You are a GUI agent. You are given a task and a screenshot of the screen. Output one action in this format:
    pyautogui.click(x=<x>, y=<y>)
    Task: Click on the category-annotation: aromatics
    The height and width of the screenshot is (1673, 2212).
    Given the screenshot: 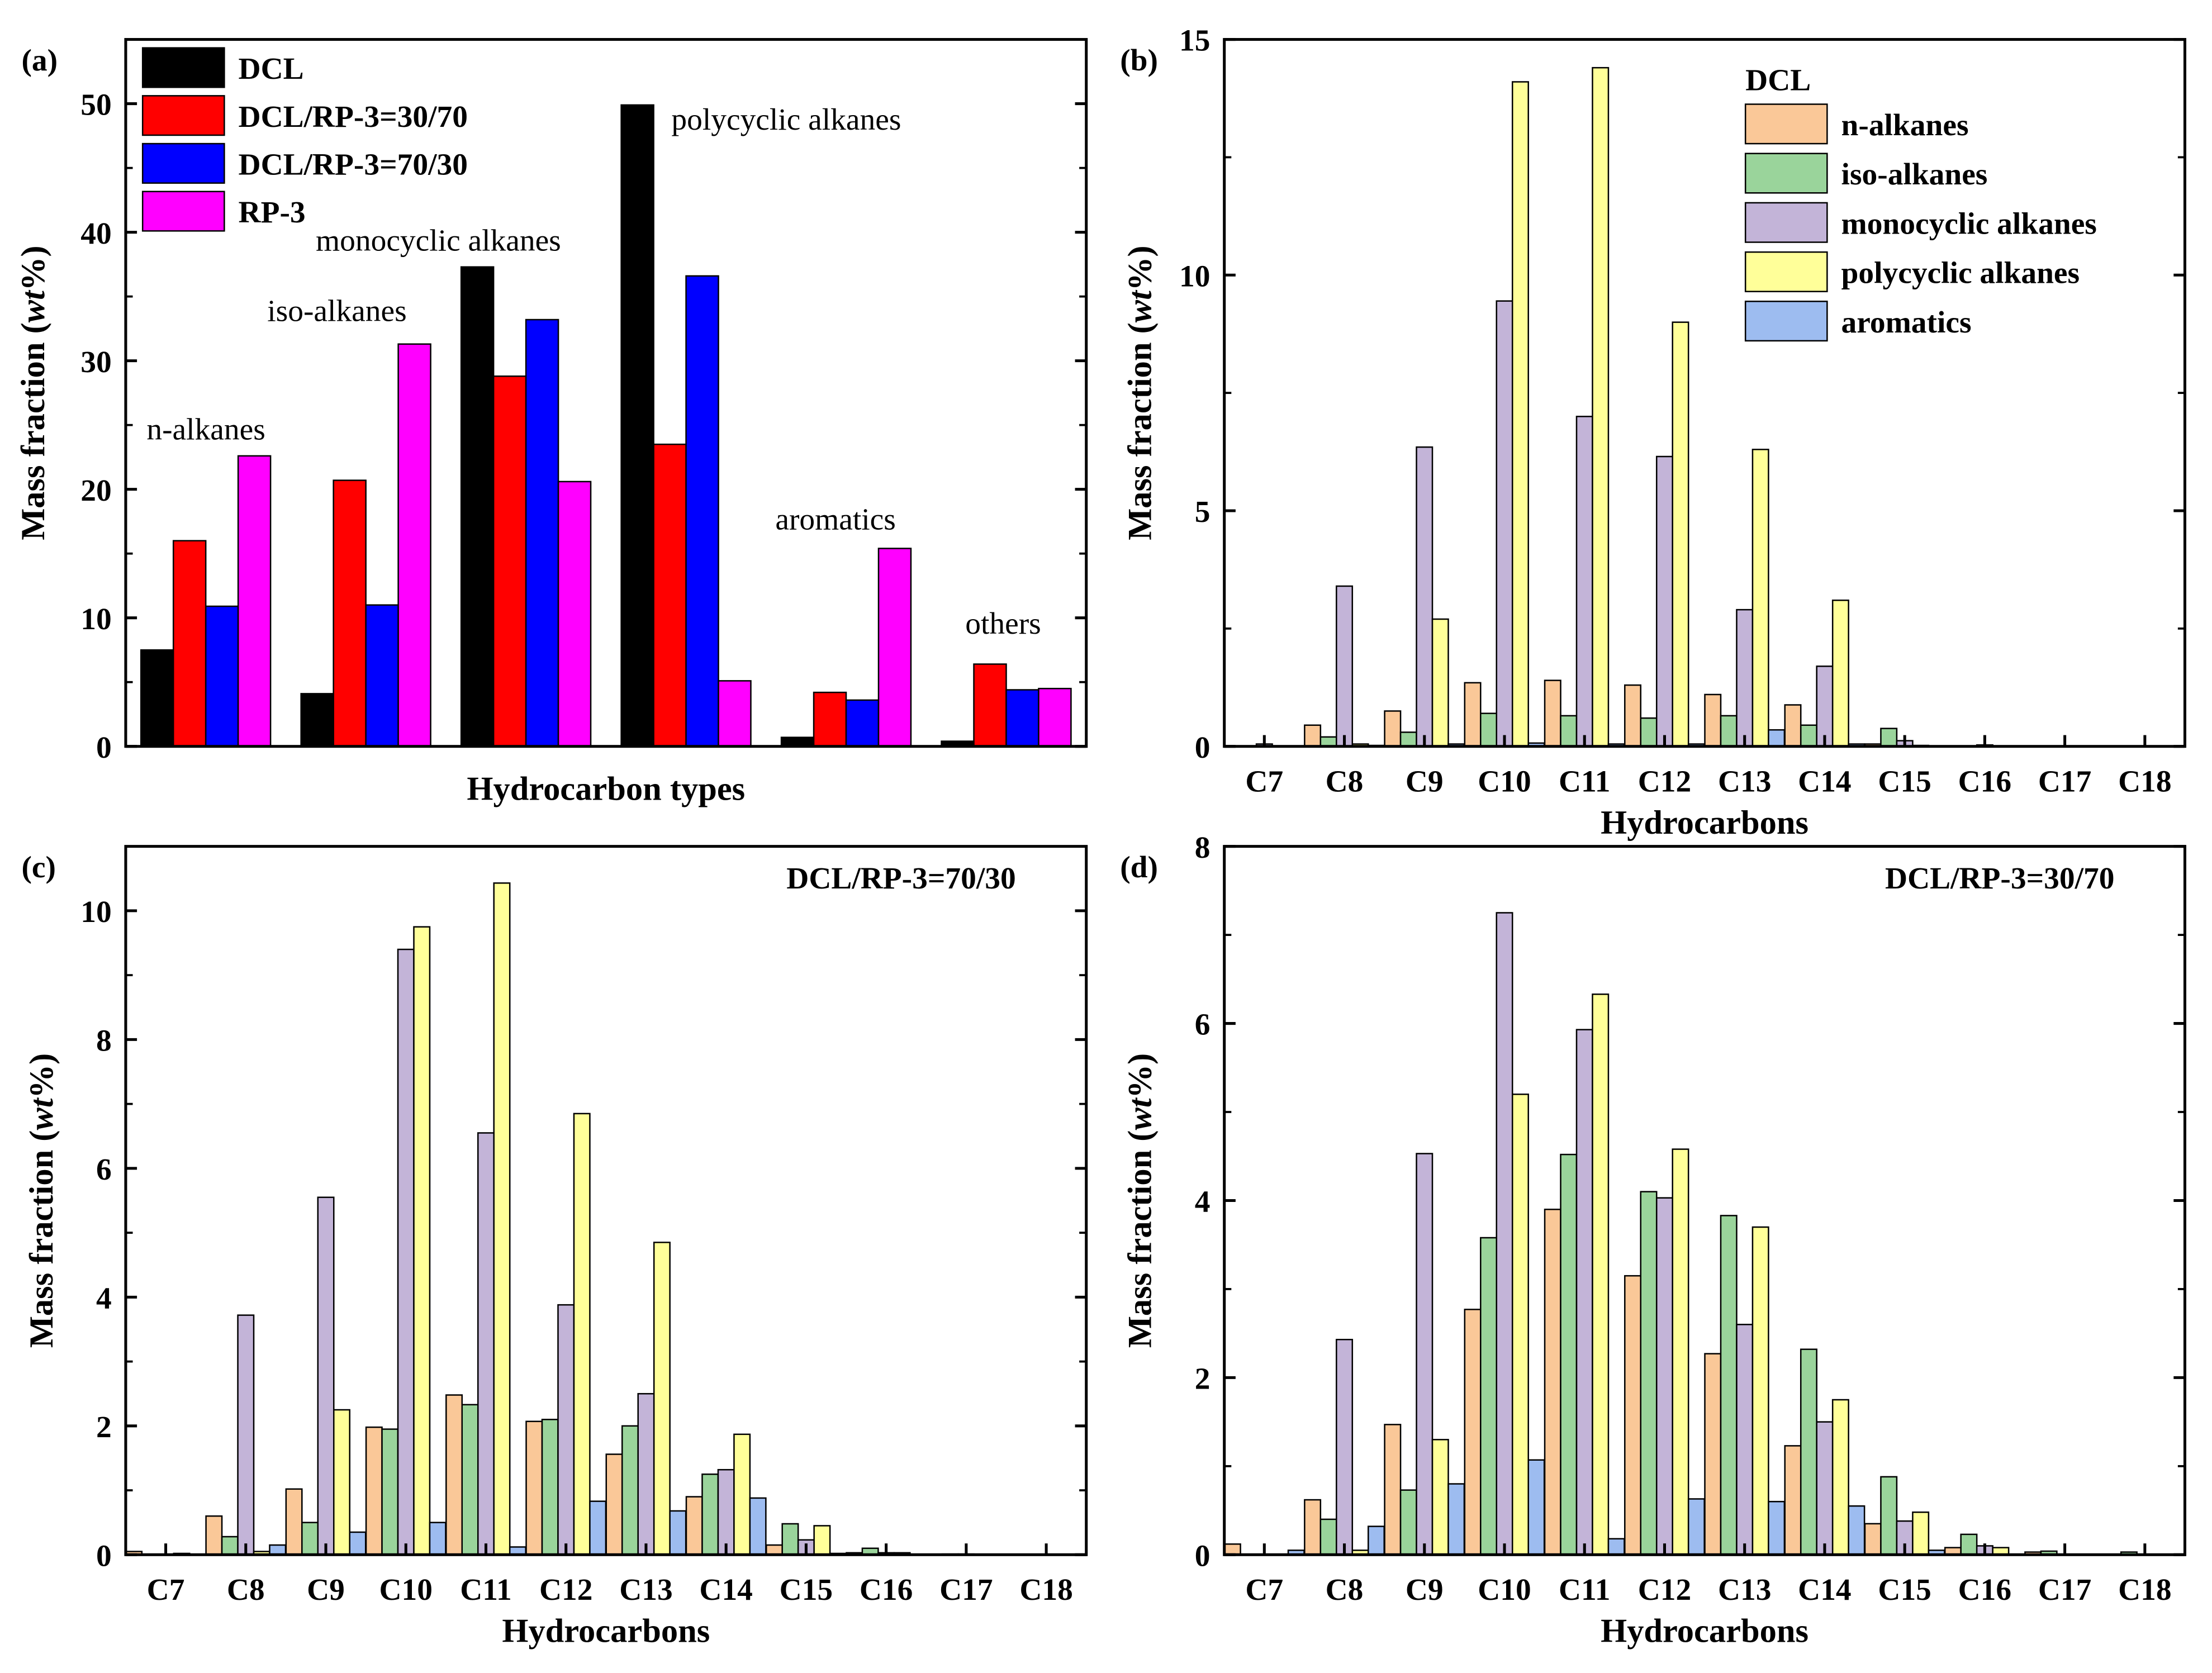 What is the action you would take?
    pyautogui.click(x=836, y=519)
    